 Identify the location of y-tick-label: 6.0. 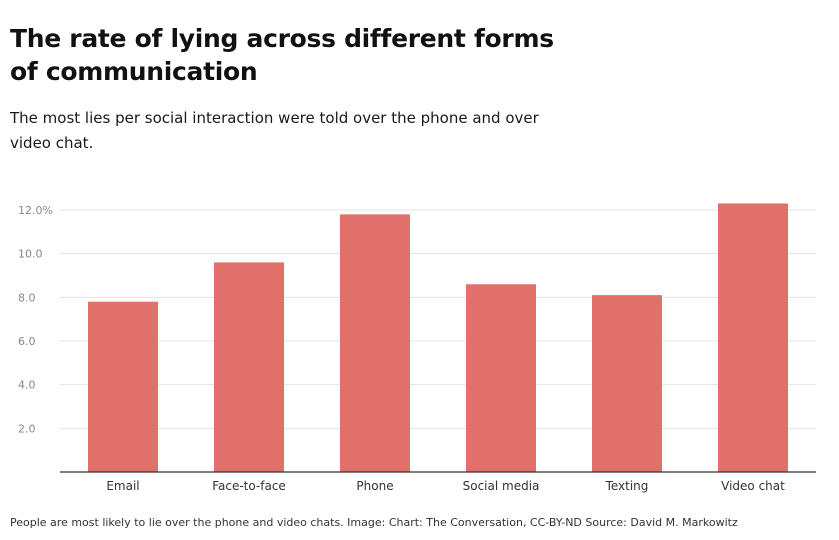
(27, 341).